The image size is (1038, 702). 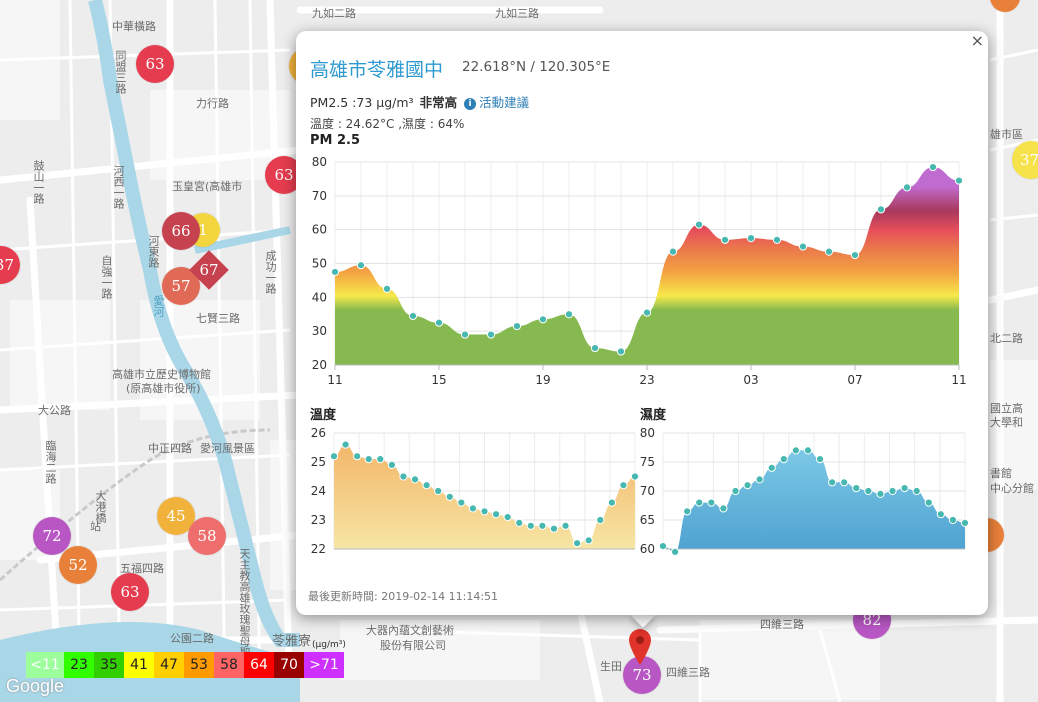 What do you see at coordinates (109, 665) in the screenshot?
I see `legend-item: 35` at bounding box center [109, 665].